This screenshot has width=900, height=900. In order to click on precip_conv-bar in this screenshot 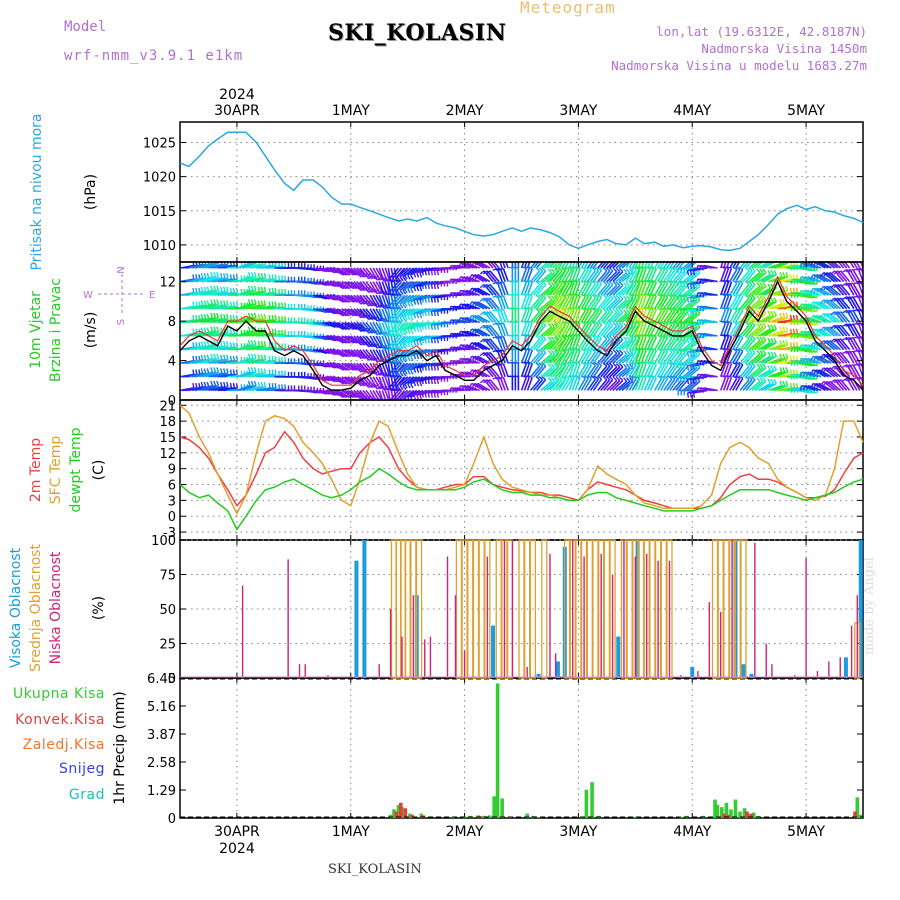, I will do `click(401, 810)`.